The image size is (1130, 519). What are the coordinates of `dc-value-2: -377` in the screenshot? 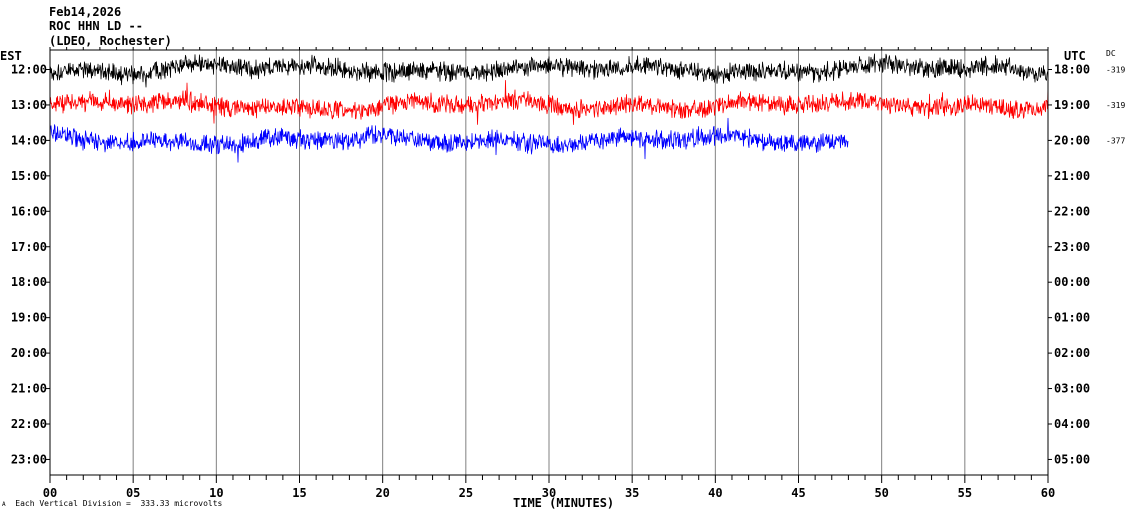 It's located at (1115, 140).